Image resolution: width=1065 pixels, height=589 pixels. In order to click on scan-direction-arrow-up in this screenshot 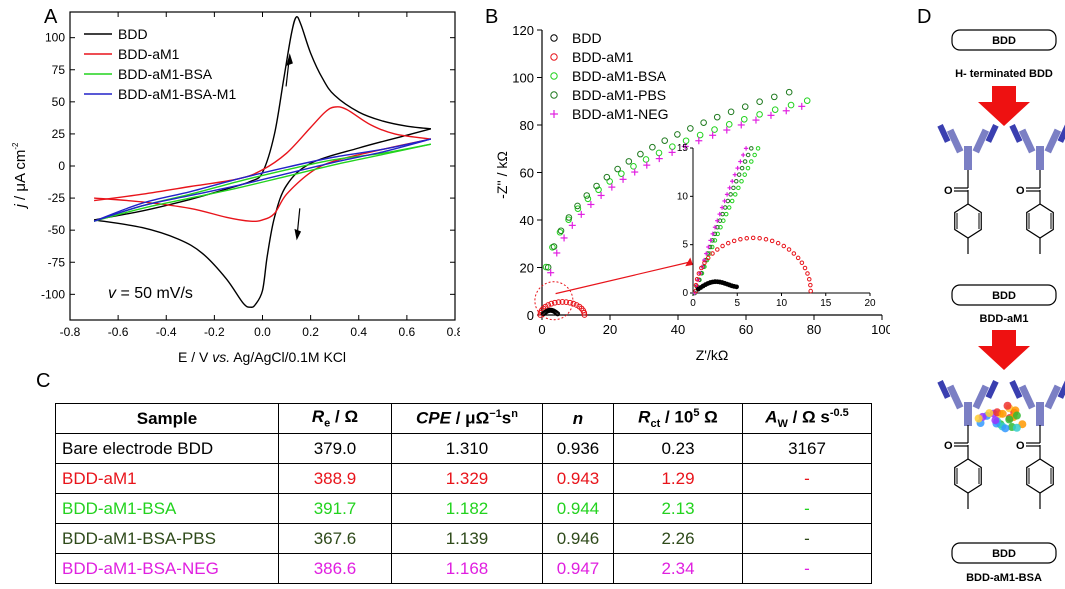, I will do `click(289, 70)`.